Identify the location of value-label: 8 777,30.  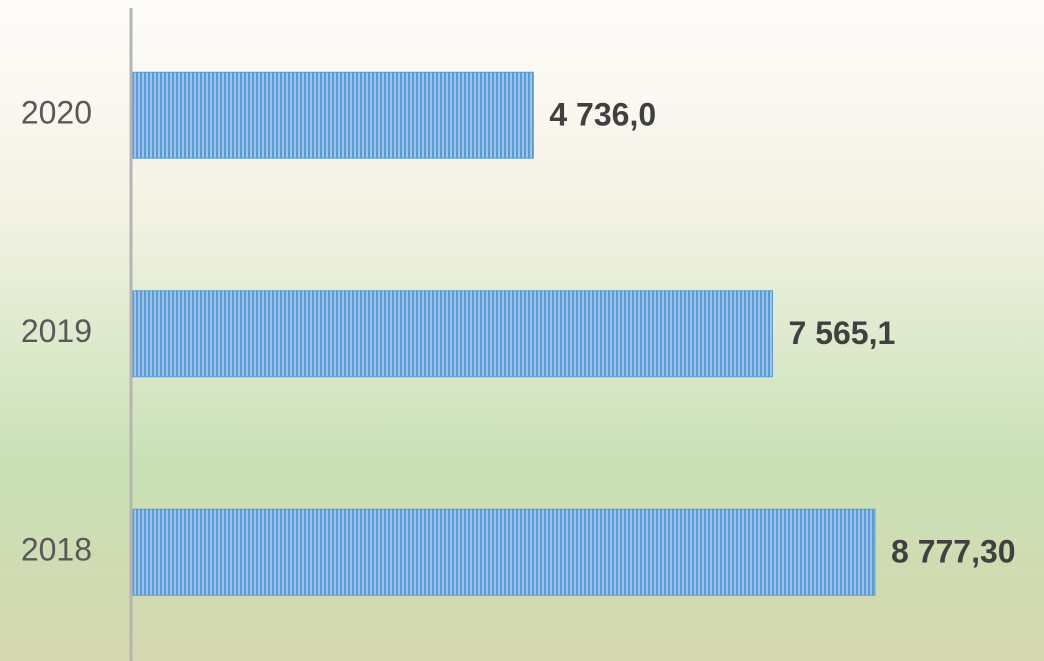
(953, 552).